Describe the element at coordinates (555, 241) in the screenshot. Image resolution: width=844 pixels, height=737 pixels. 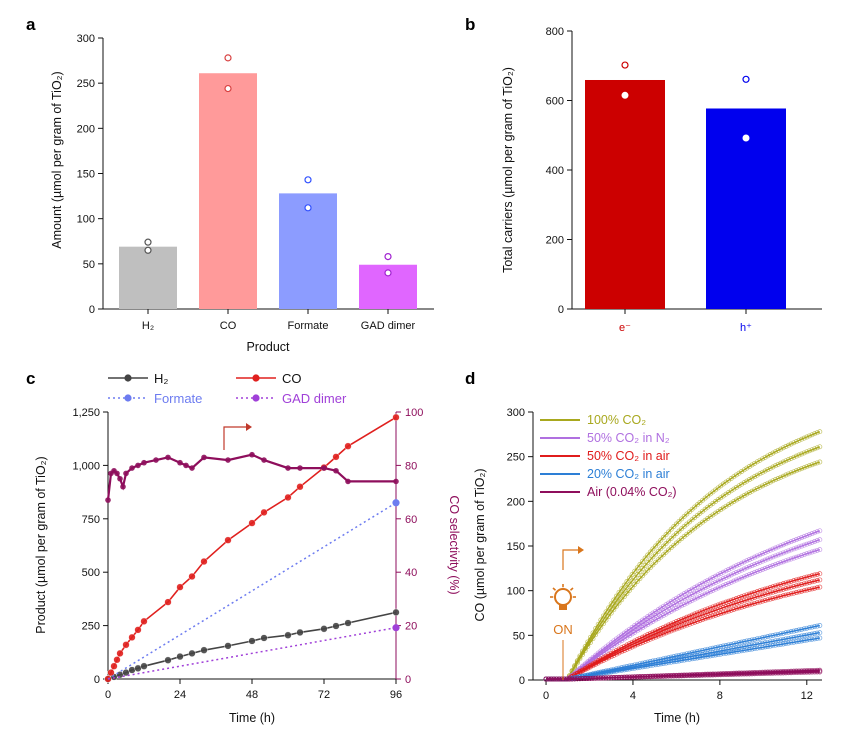
I see `panel-b-ytick-label: 200` at that location.